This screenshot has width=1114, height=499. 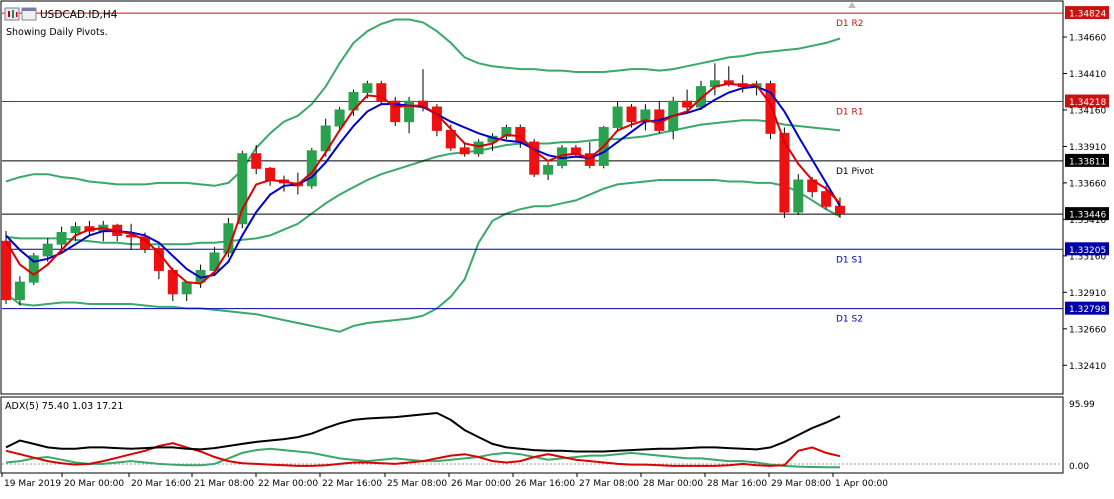 I want to click on adx-tick-label: 0.00, so click(x=1079, y=467).